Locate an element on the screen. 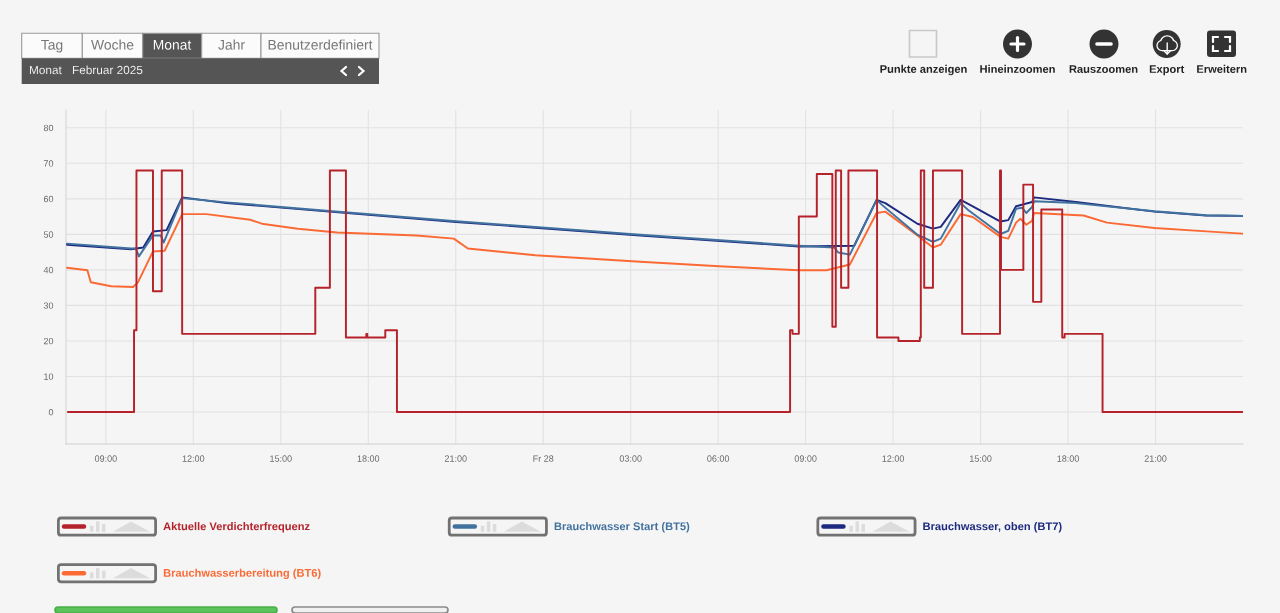 The width and height of the screenshot is (1280, 613). text: Punkte anzeigen is located at coordinates (923, 70).